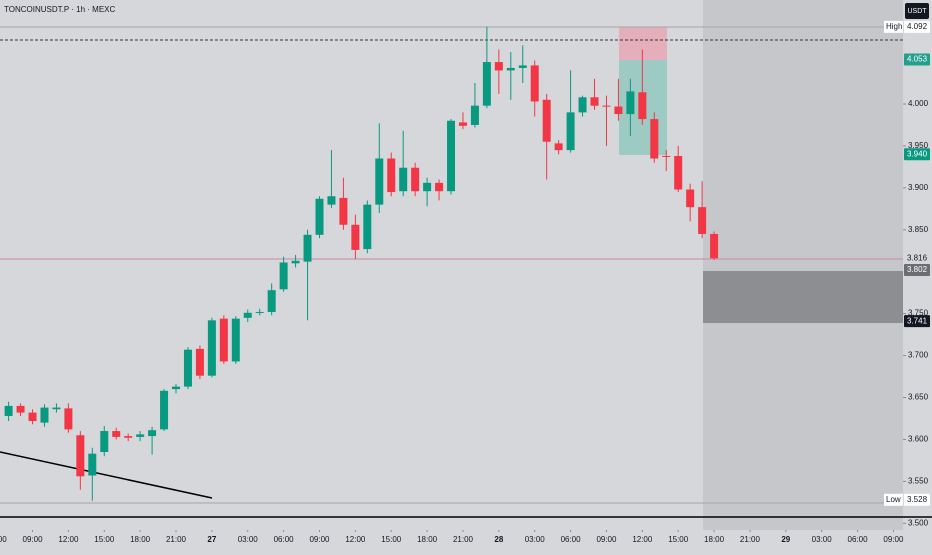 The height and width of the screenshot is (555, 932). Describe the element at coordinates (894, 26) in the screenshot. I see `price-tag-caption: High` at that location.